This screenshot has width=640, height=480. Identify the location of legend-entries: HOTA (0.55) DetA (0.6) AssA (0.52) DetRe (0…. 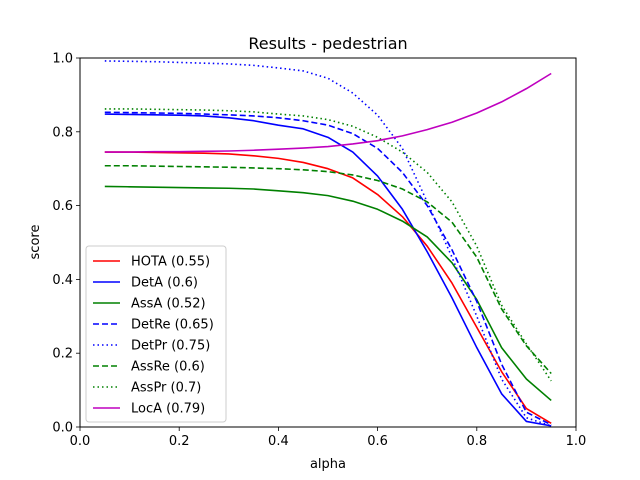
(153, 336).